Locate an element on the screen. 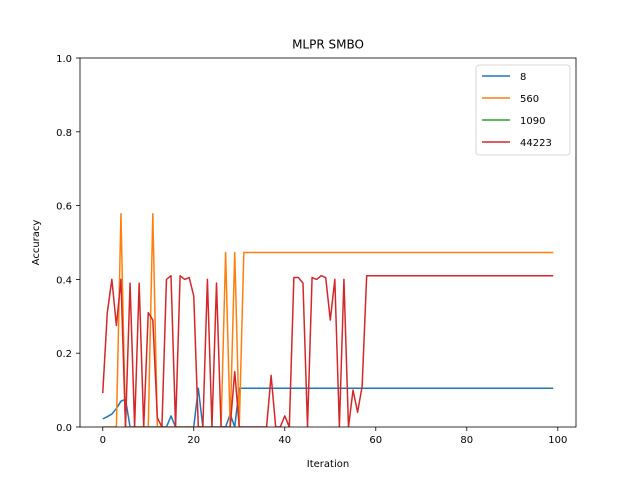  legend-box is located at coordinates (523, 110).